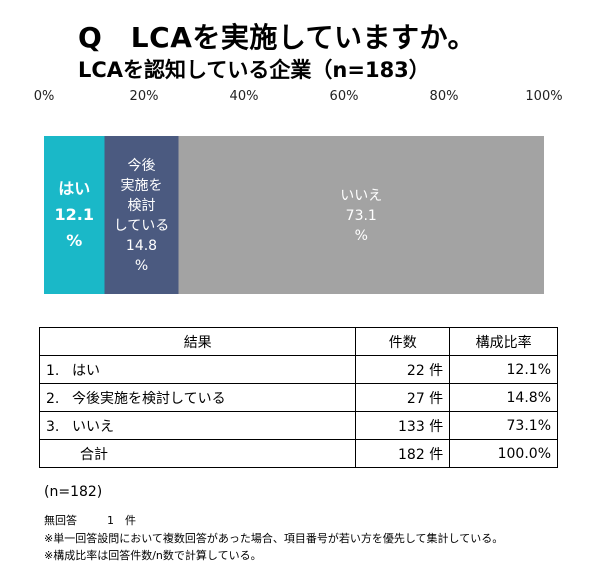  What do you see at coordinates (543, 96) in the screenshot?
I see `x-tick-label: 100%` at bounding box center [543, 96].